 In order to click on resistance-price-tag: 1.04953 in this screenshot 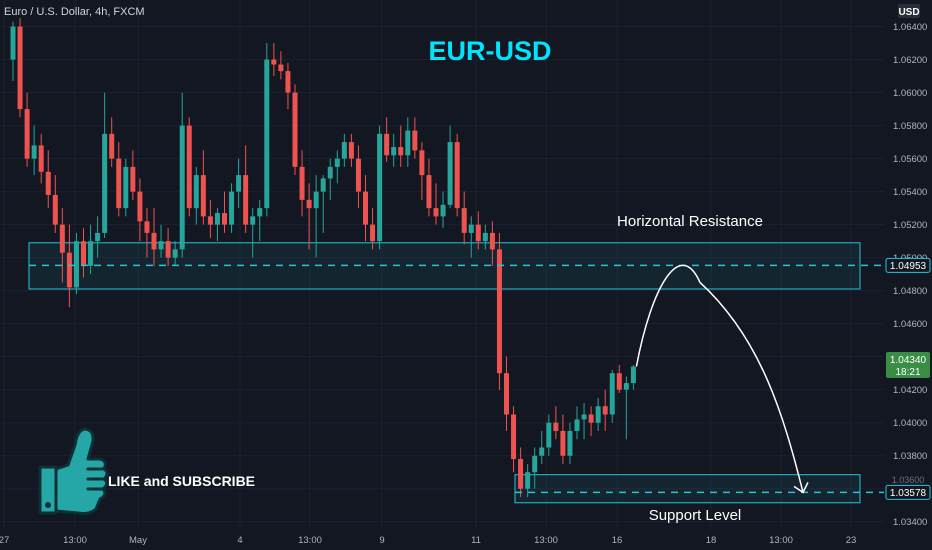, I will do `click(908, 265)`.